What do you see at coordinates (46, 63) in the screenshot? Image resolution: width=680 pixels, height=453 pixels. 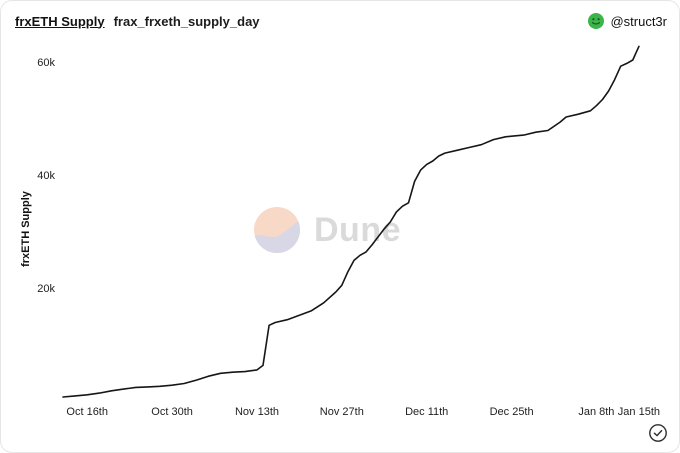 I see `y-tick-label: 60k` at bounding box center [46, 63].